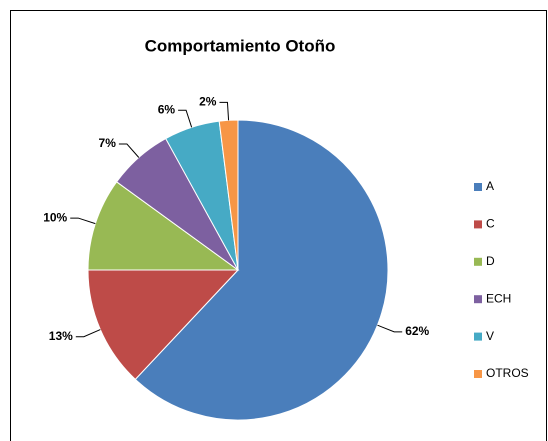 This screenshot has width=548, height=441. Describe the element at coordinates (417, 331) in the screenshot. I see `data-label: 62%` at that location.